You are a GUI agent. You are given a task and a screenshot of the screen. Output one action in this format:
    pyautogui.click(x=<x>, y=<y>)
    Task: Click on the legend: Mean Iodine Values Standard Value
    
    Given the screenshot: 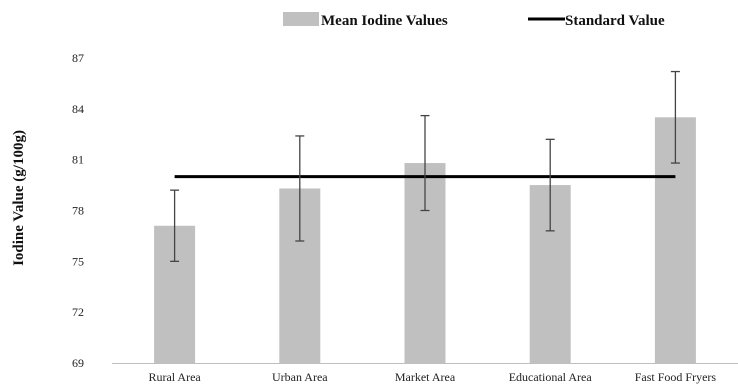 What is the action you would take?
    pyautogui.click(x=474, y=20)
    